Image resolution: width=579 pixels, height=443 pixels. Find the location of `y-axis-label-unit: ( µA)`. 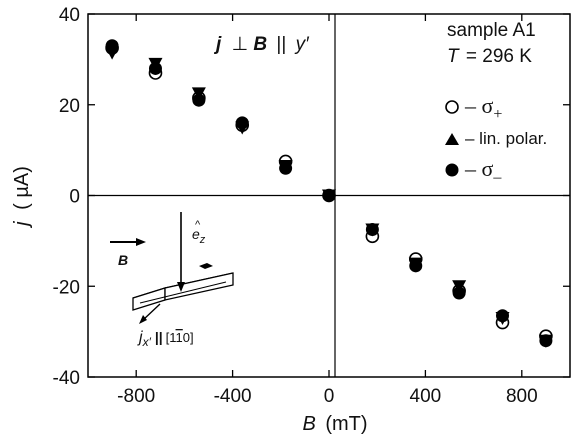

y-axis-label-unit: ( µA) is located at coordinates (22, 188).